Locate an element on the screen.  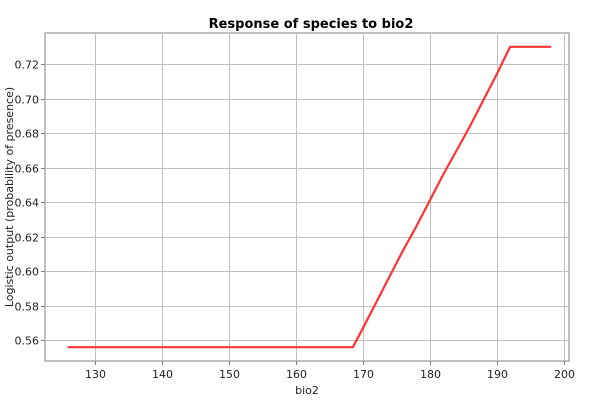
y-tick-label: 0.60 is located at coordinates (27, 272).